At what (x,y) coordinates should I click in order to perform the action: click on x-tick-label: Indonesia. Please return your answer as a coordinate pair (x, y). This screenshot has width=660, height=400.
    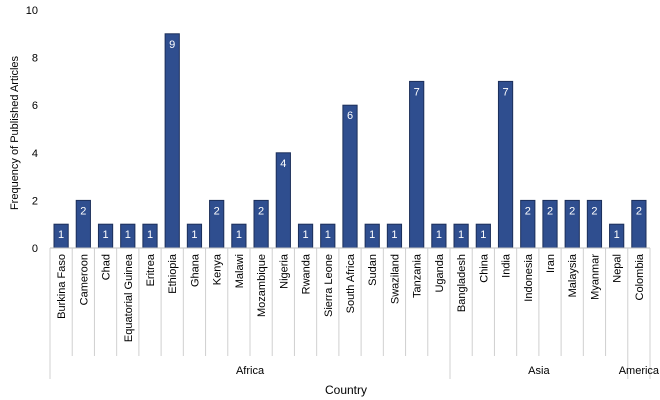
    Looking at the image, I should click on (529, 277).